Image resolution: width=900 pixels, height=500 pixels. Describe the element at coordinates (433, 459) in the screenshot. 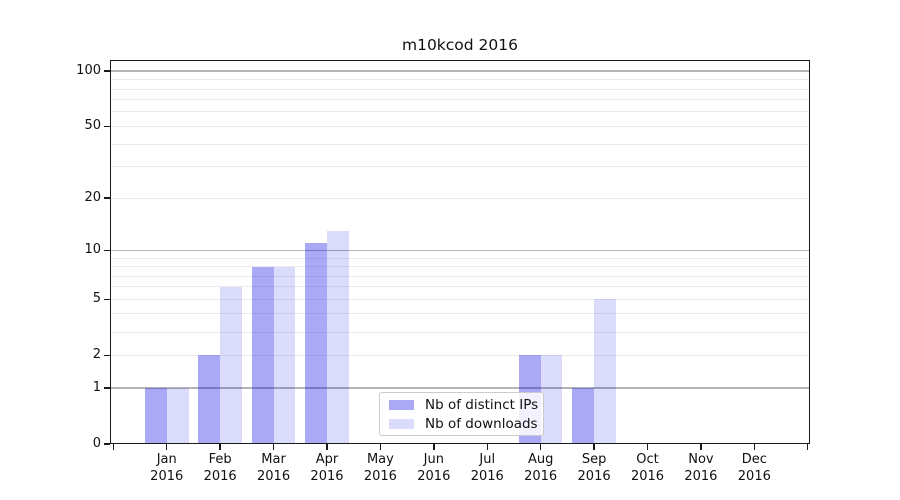

I see `x-tick-month: Jun` at that location.